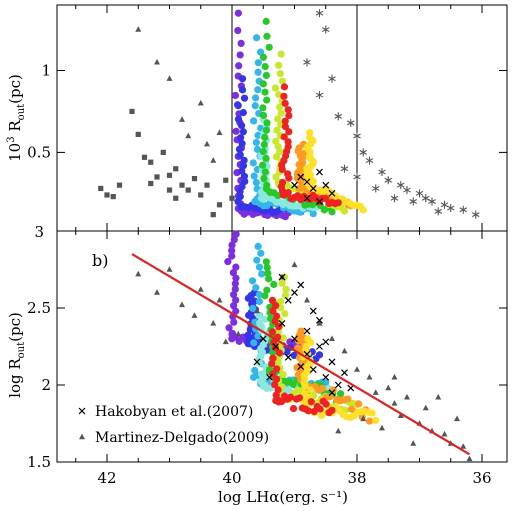 The image size is (520, 511). Describe the element at coordinates (100, 260) in the screenshot. I see `panel-label-b: b)` at that location.